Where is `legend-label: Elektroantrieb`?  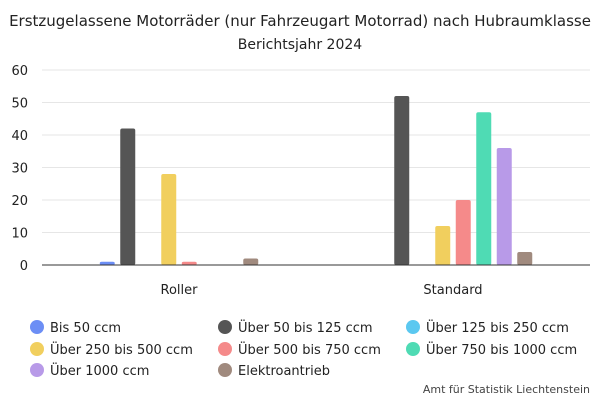 legend-label: Elektroantrieb is located at coordinates (284, 371).